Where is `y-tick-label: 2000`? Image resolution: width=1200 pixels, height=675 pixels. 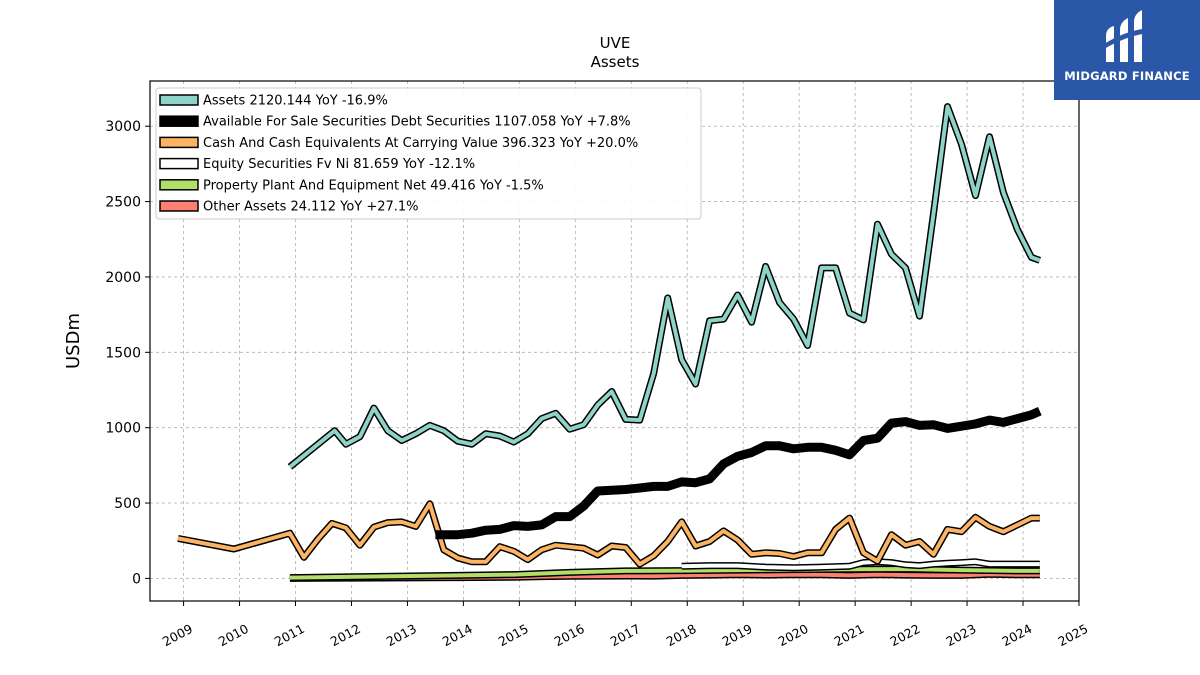 y-tick-label: 2000 is located at coordinates (123, 278).